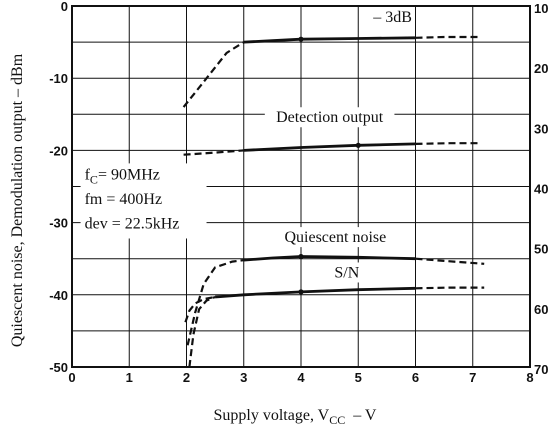 This screenshot has height=433, width=553. What do you see at coordinates (129, 174) in the screenshot?
I see `condition-fc-value: = 90MHz` at bounding box center [129, 174].